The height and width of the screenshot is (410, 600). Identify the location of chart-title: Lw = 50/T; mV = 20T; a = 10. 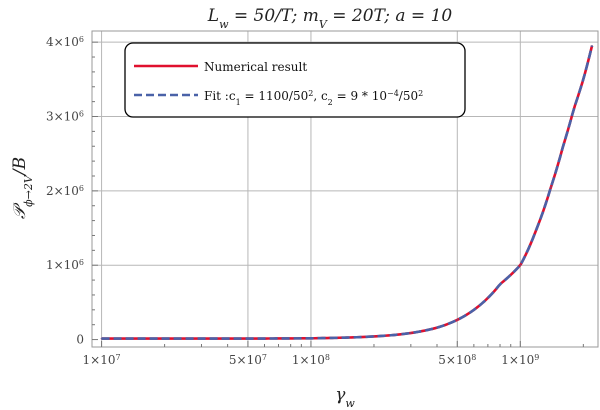
(330, 18).